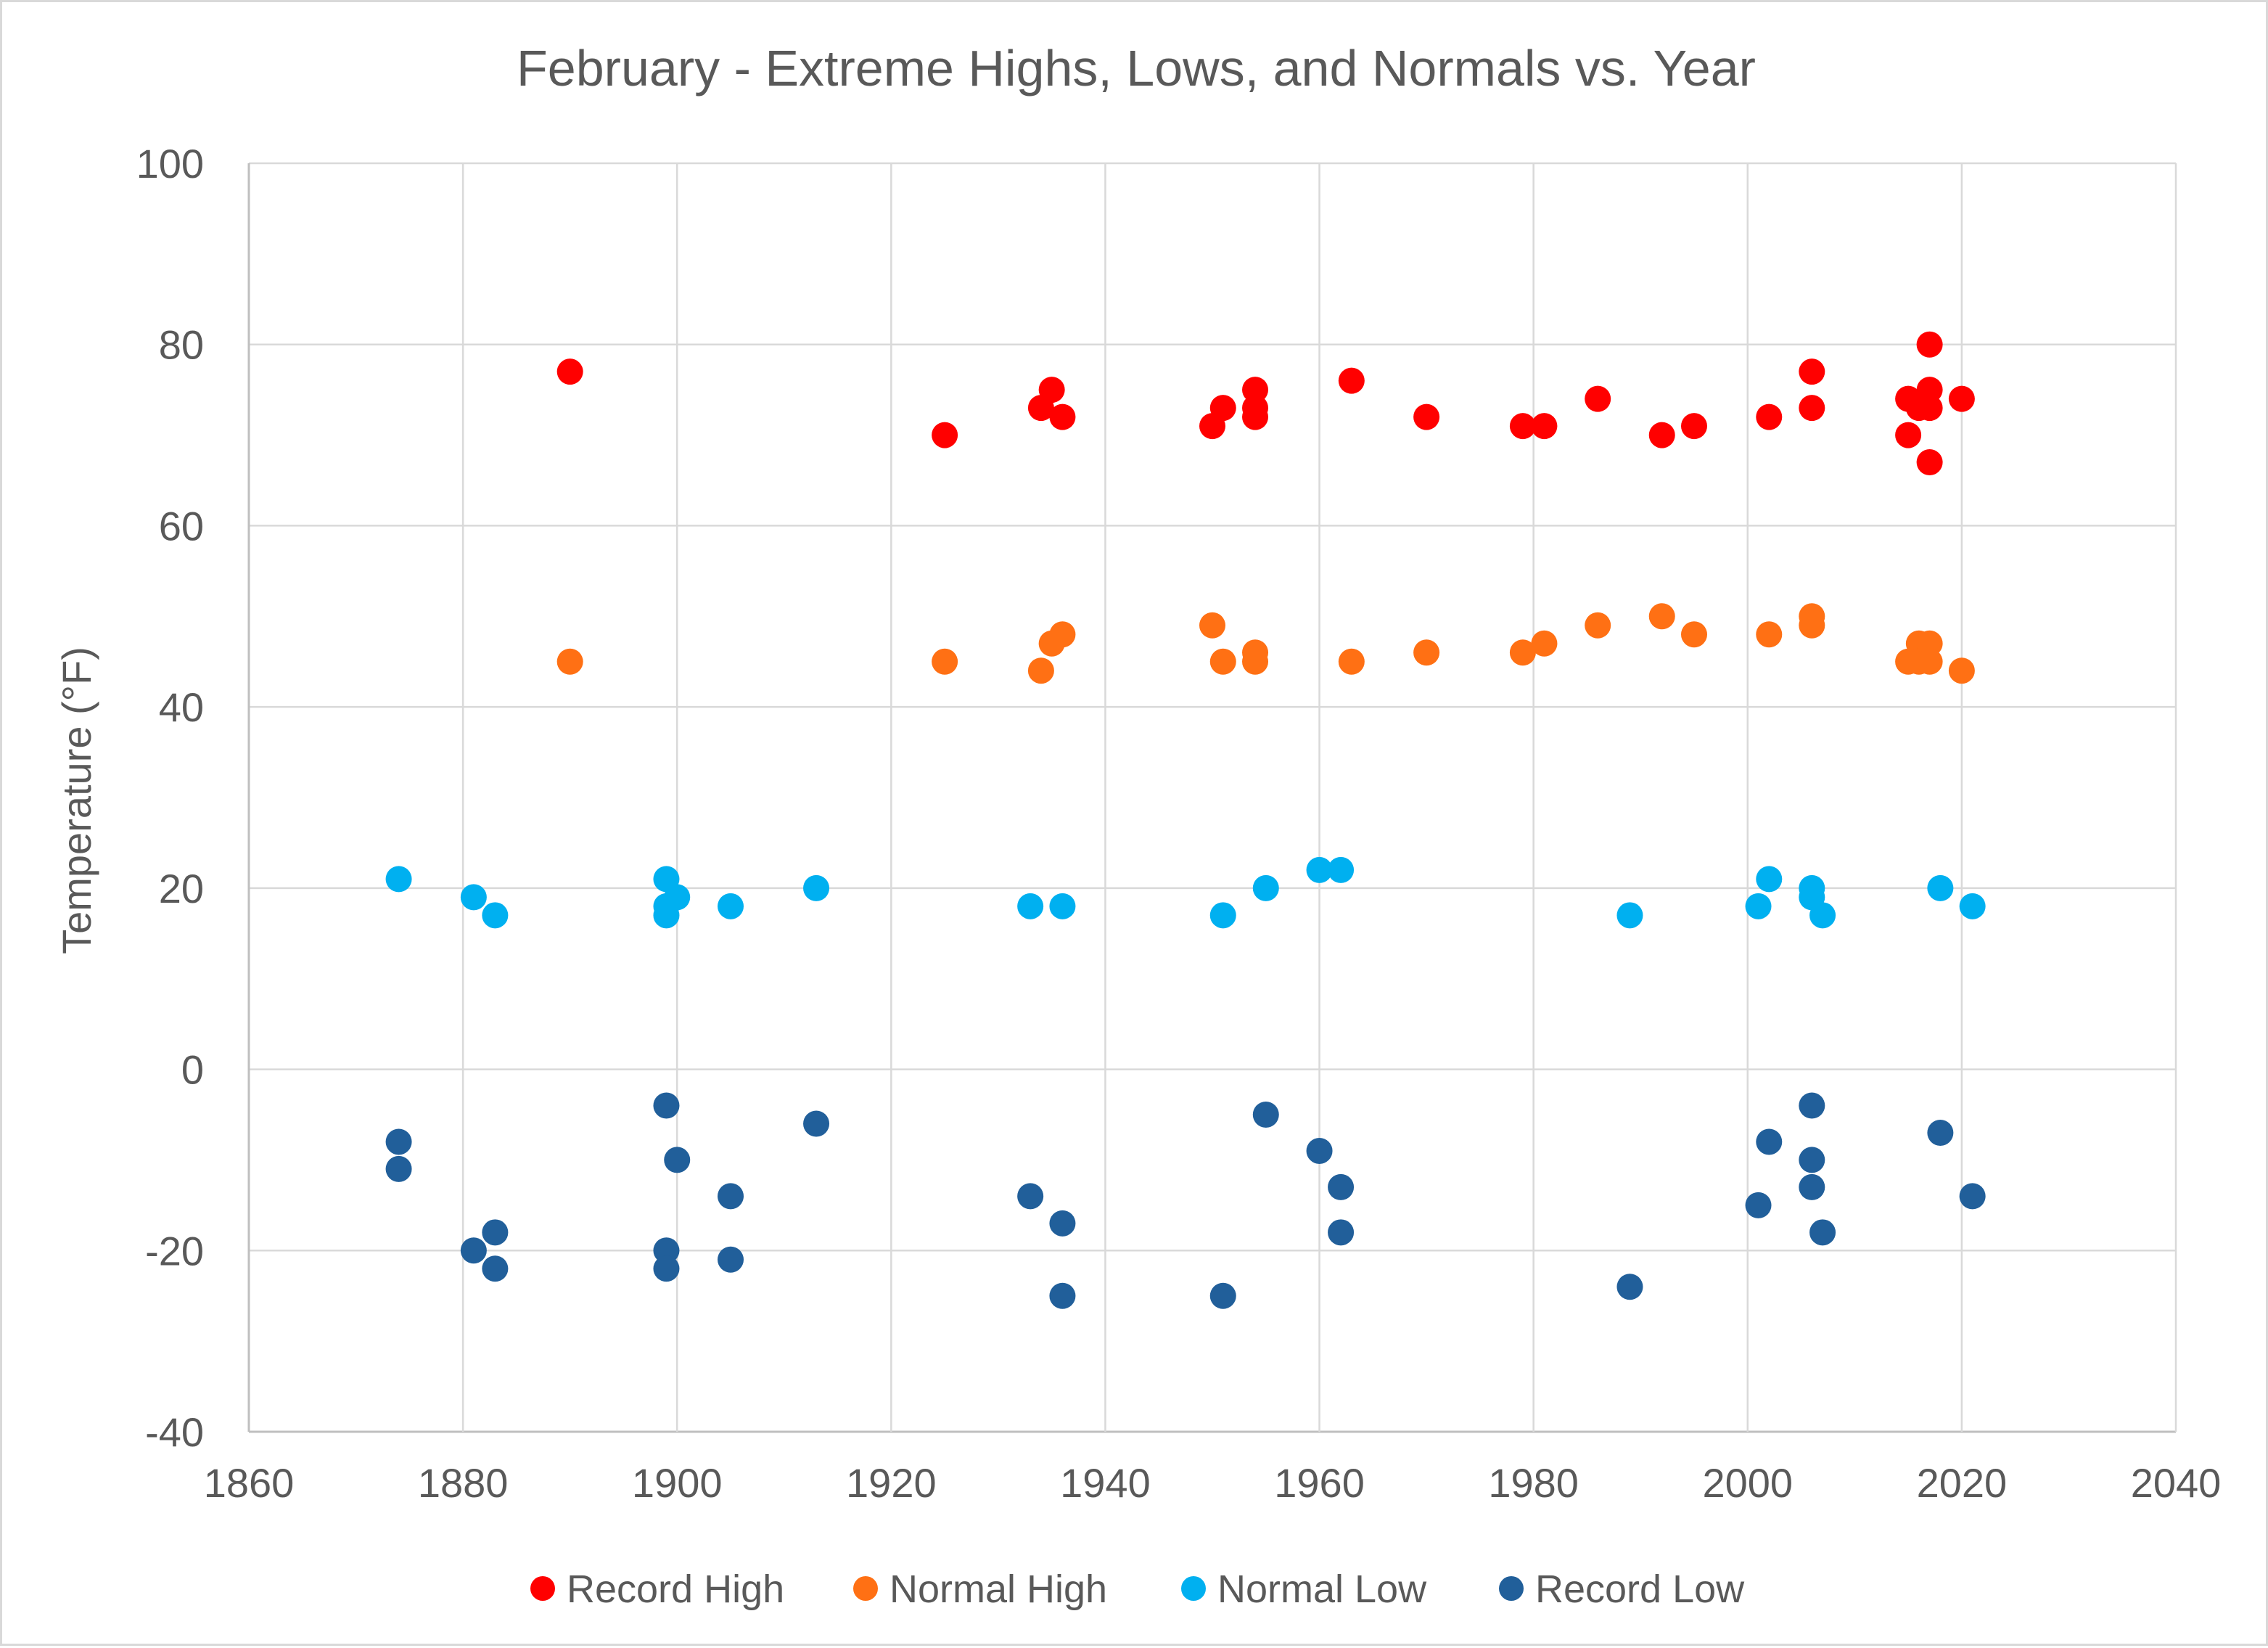 The height and width of the screenshot is (1648, 2268). What do you see at coordinates (182, 707) in the screenshot?
I see `y-tick-label: 40` at bounding box center [182, 707].